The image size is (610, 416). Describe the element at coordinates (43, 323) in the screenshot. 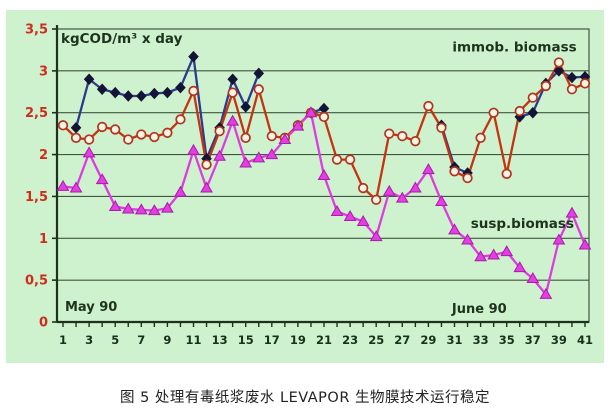

I see `y-tick-label: 0` at that location.